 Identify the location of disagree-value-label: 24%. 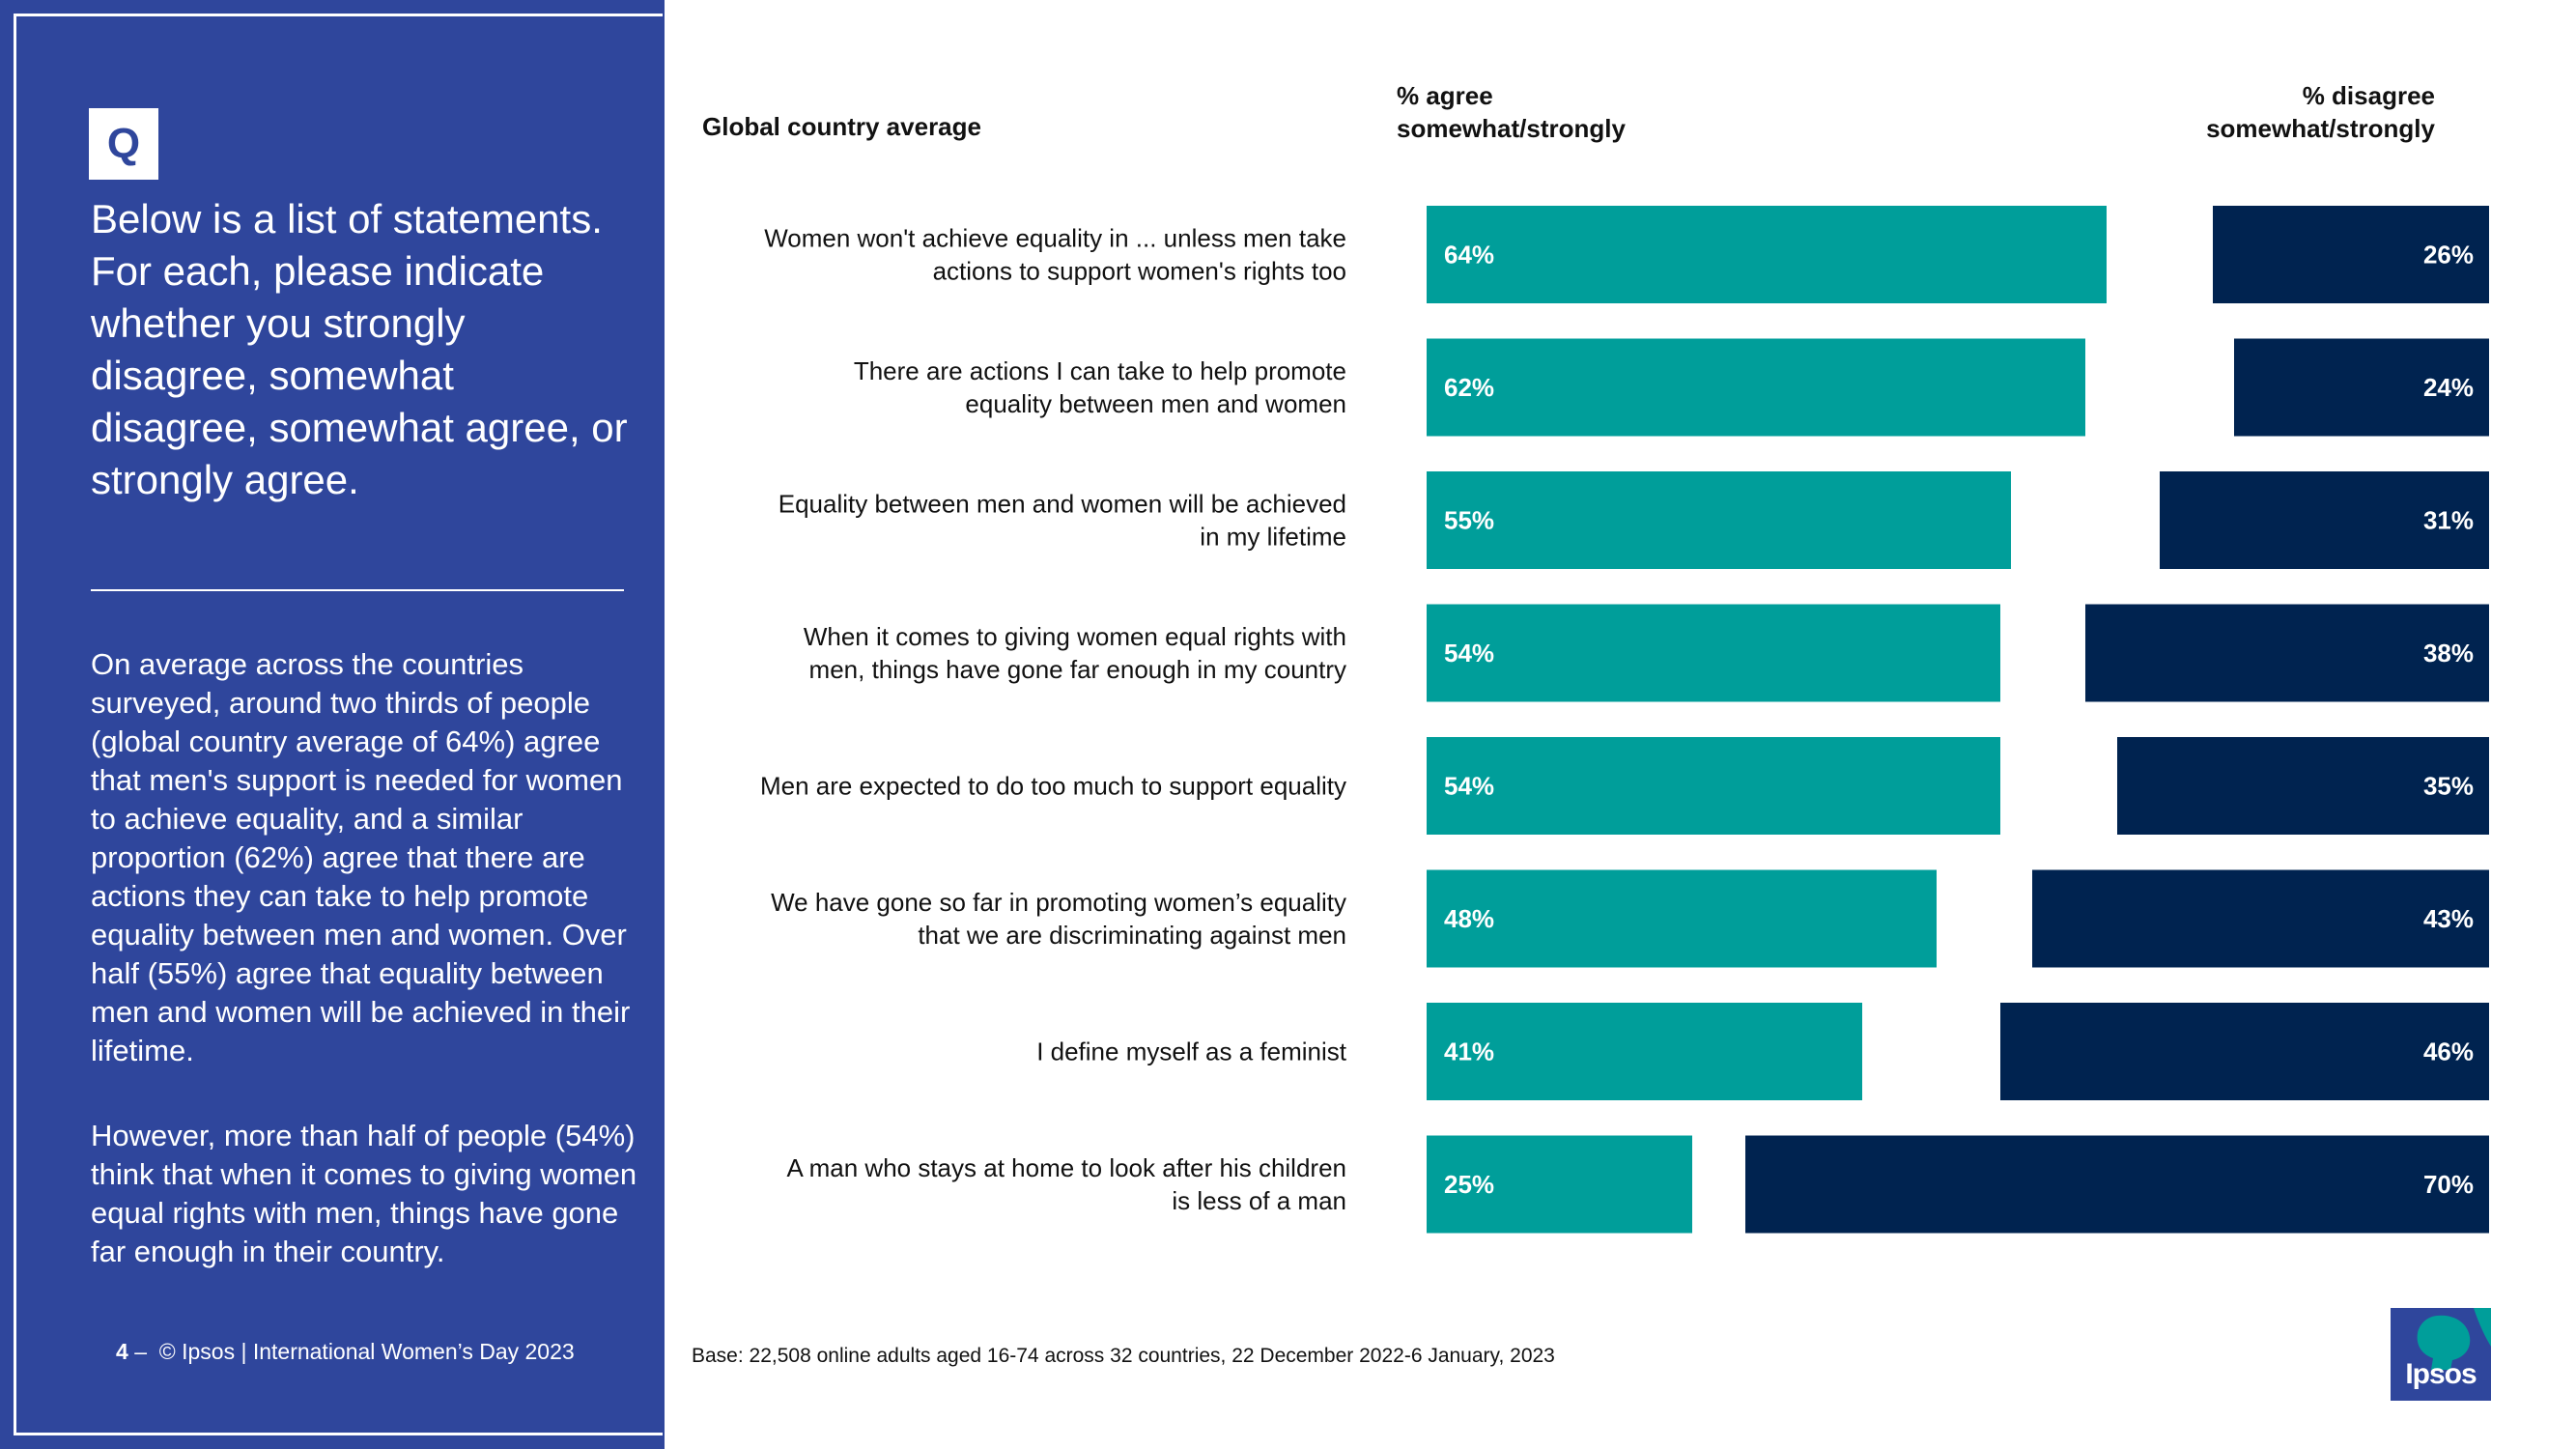
(2448, 387).